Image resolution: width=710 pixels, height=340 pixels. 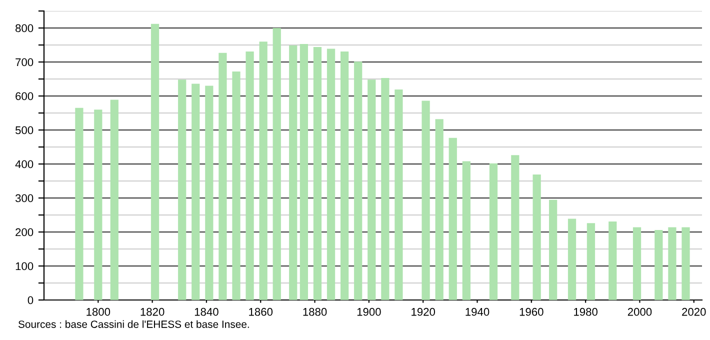 What do you see at coordinates (98, 312) in the screenshot?
I see `x-tick-label: 1800` at bounding box center [98, 312].